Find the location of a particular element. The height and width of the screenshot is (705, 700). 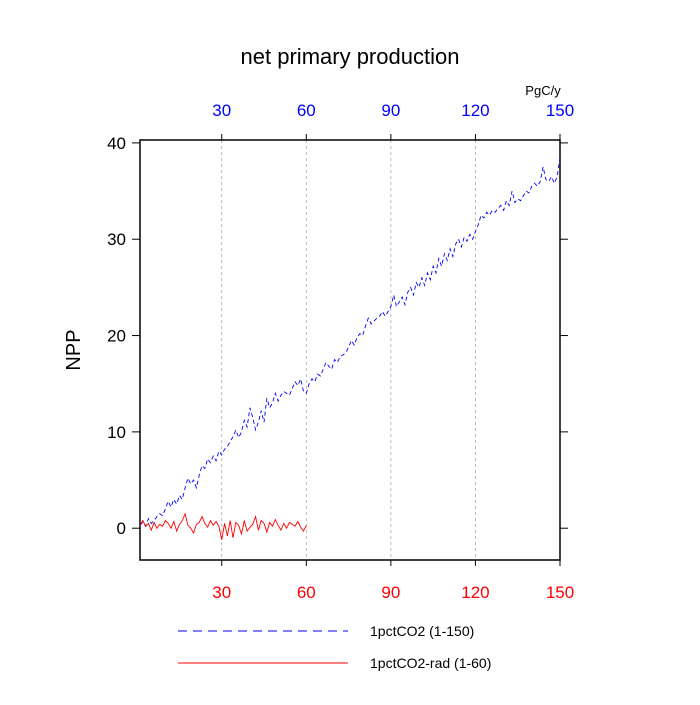

series-line is located at coordinates (223, 526).